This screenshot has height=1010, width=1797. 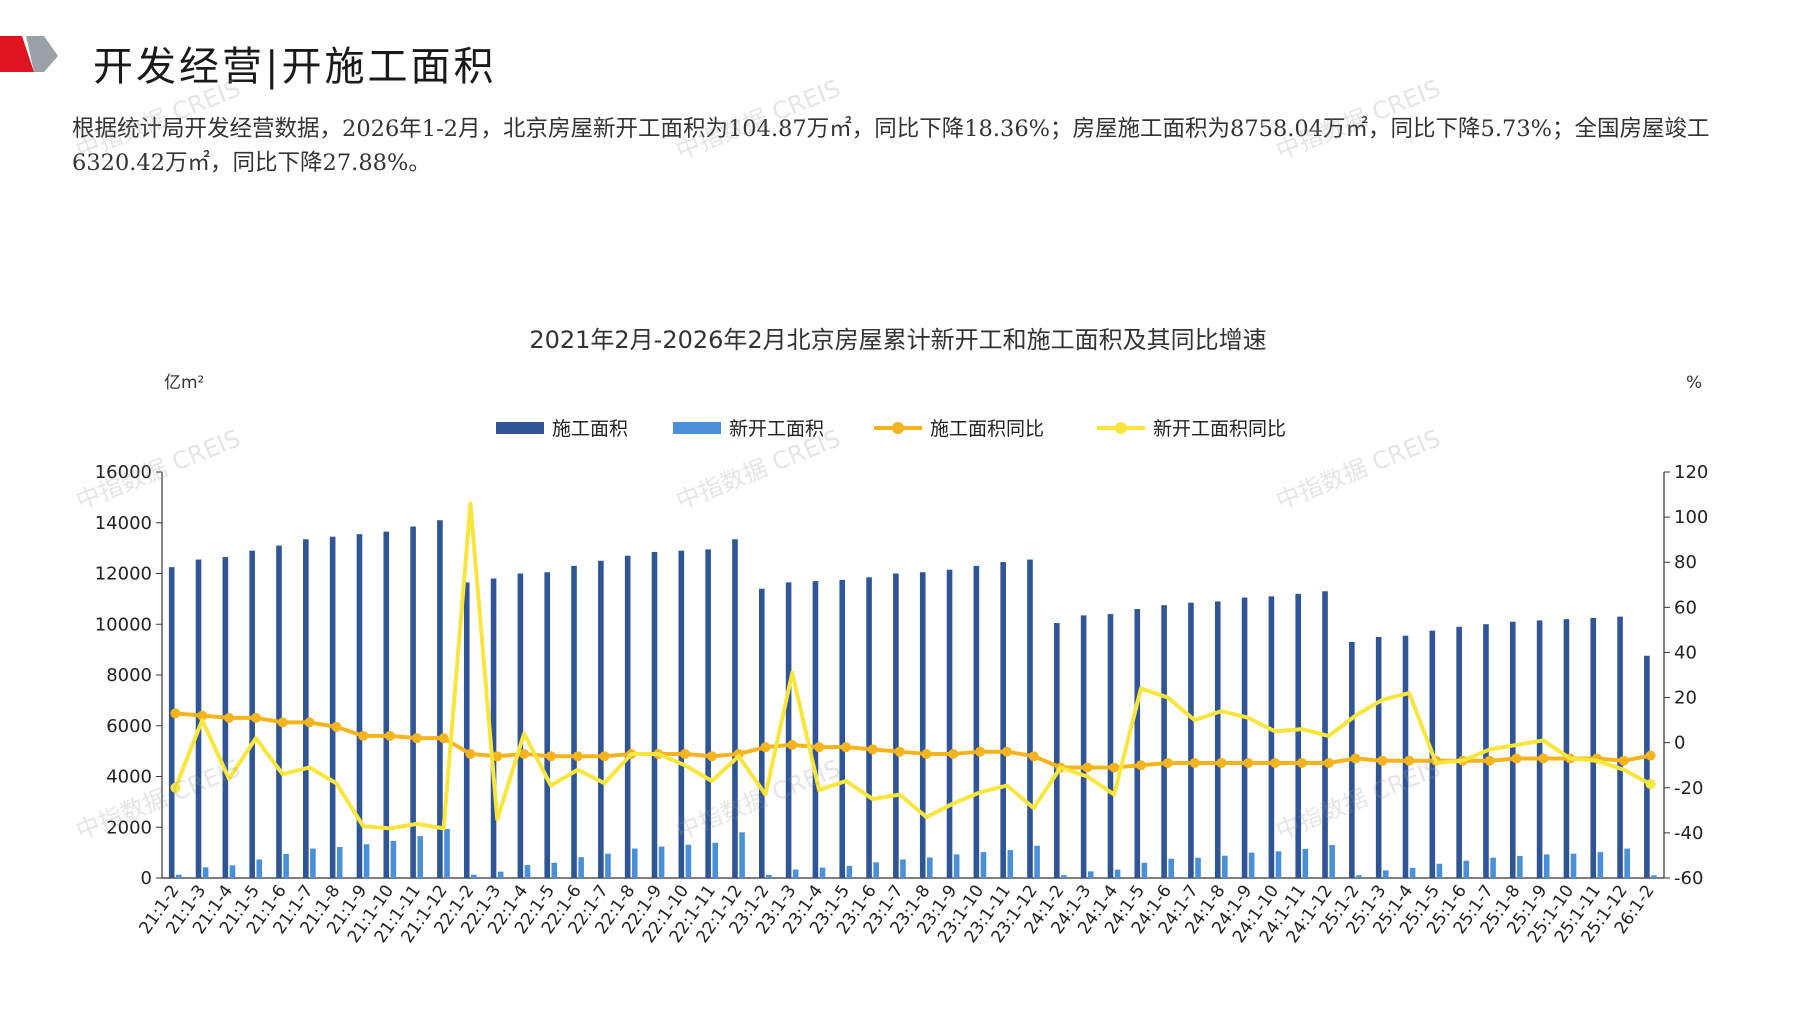 I want to click on legend-label: 新开工面积, so click(x=776, y=429).